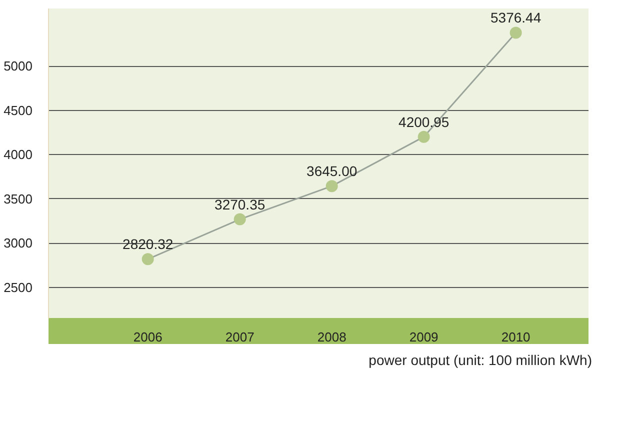  What do you see at coordinates (516, 18) in the screenshot?
I see `text: 5376.44` at bounding box center [516, 18].